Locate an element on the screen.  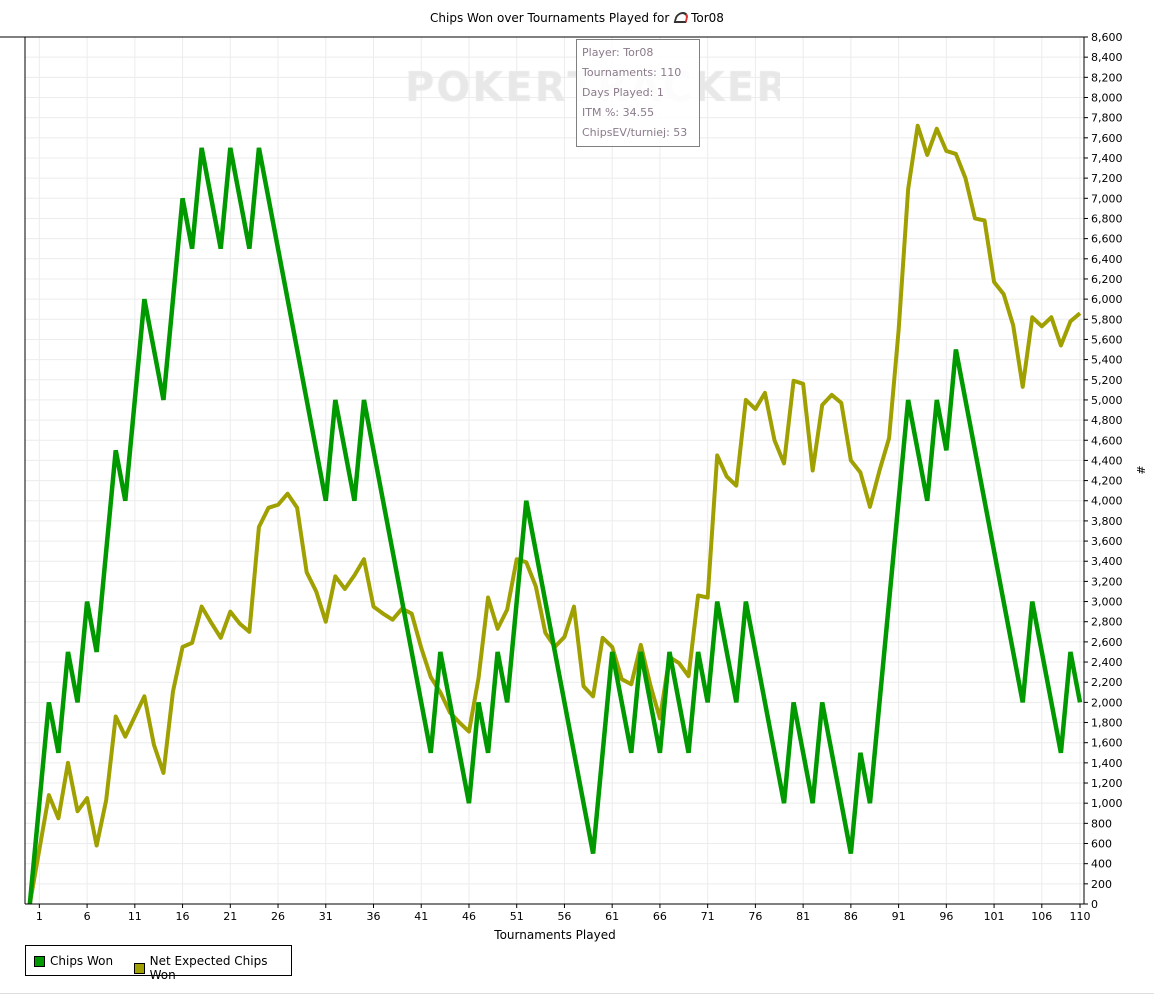
x-tick-label: 71 is located at coordinates (708, 916).